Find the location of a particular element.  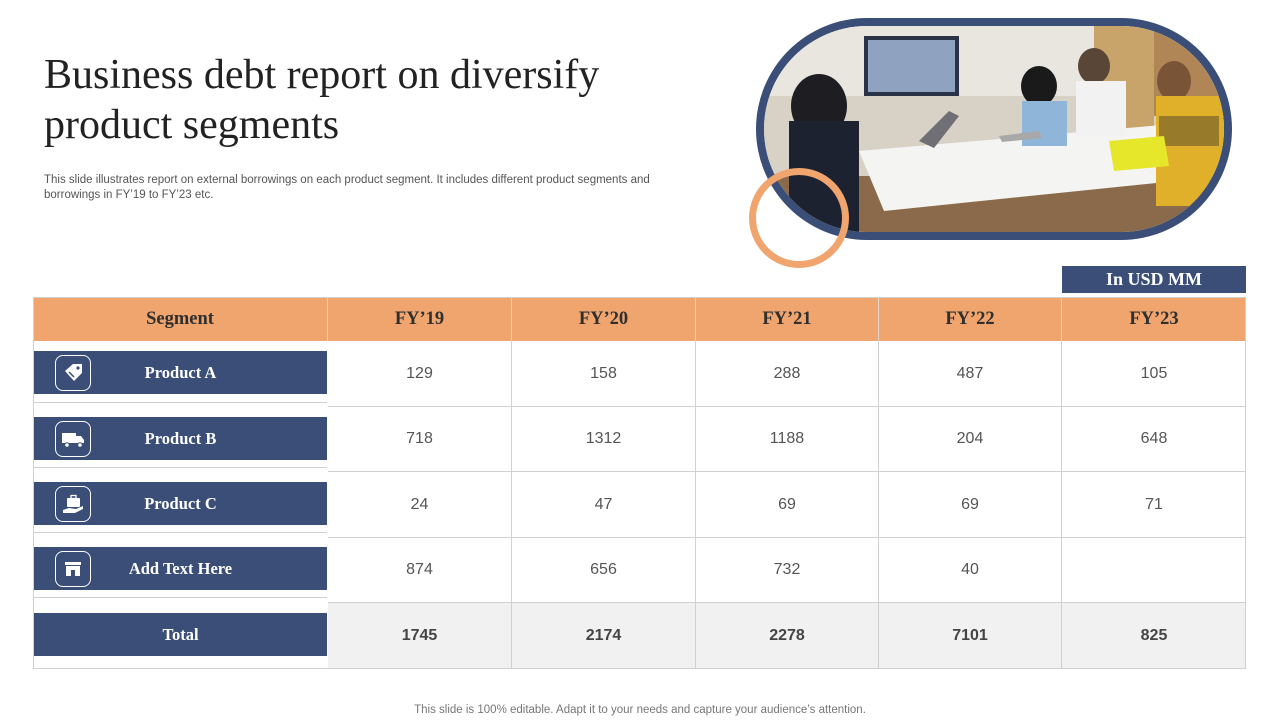

storefront-icon is located at coordinates (73, 569).